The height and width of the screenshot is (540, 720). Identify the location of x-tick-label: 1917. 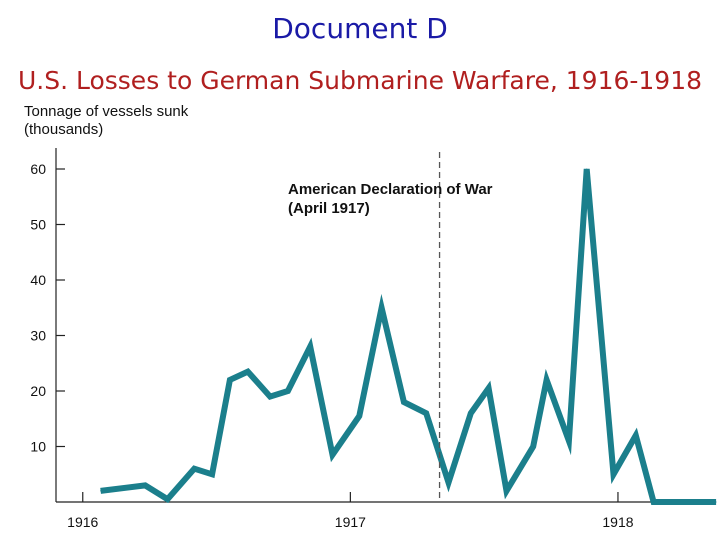
(350, 522).